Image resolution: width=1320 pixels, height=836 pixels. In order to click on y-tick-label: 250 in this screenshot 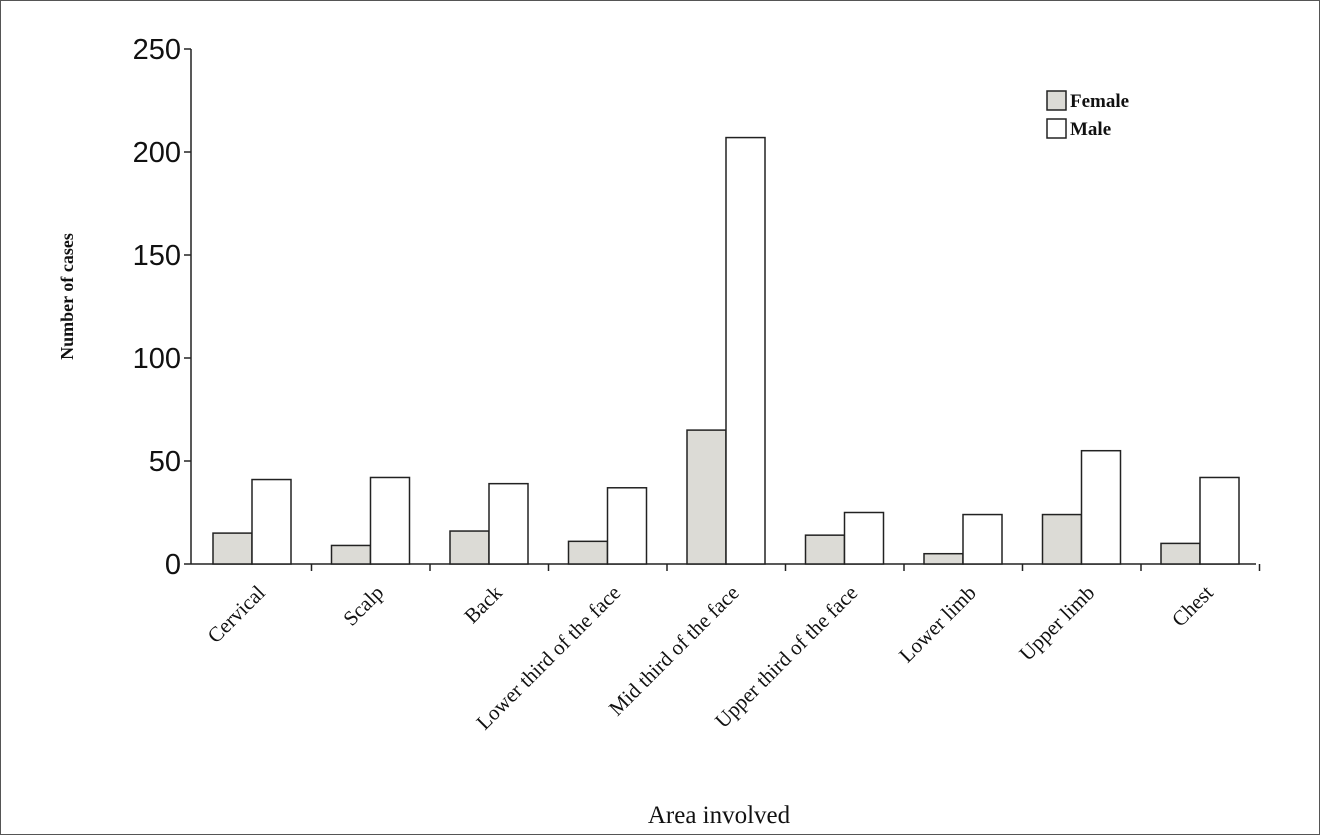, I will do `click(157, 50)`.